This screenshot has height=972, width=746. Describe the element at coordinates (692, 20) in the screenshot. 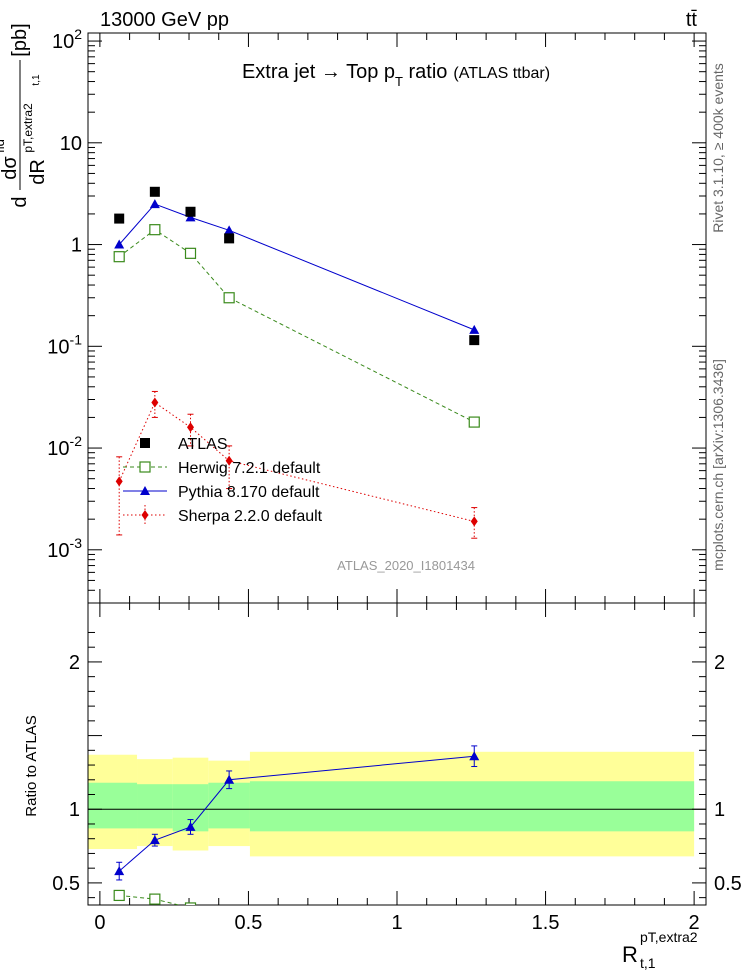

I see `process-label: tt̄` at that location.